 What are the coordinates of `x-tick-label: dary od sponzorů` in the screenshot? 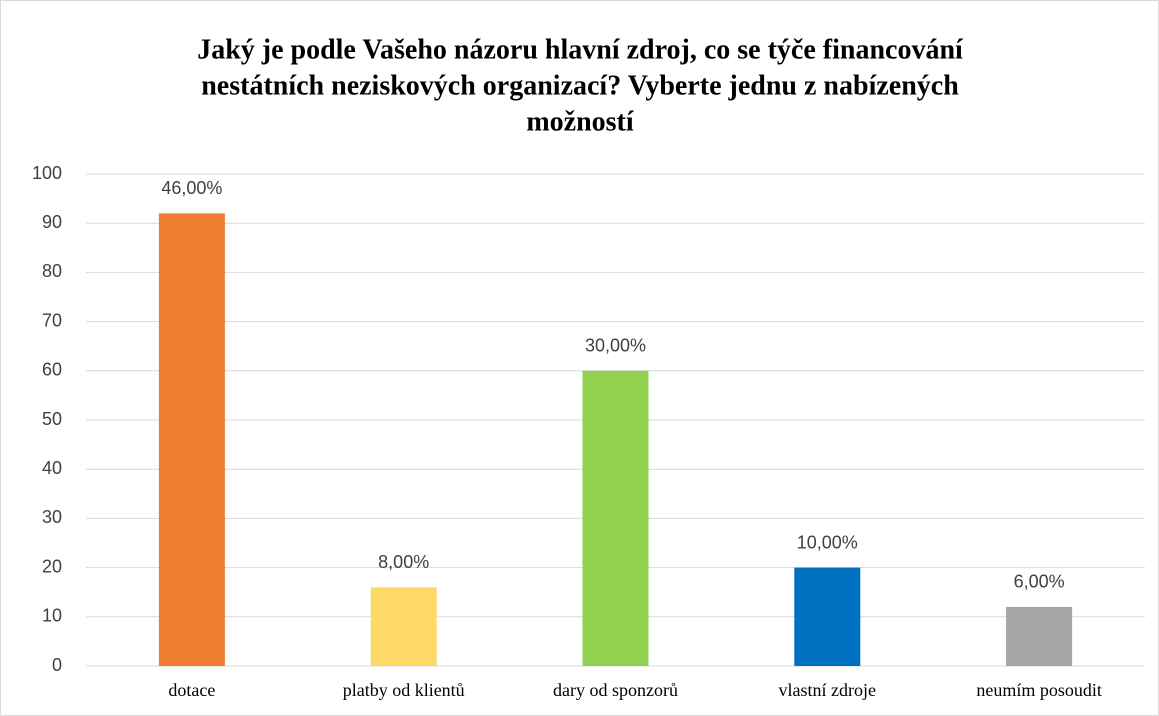 It's located at (615, 690).